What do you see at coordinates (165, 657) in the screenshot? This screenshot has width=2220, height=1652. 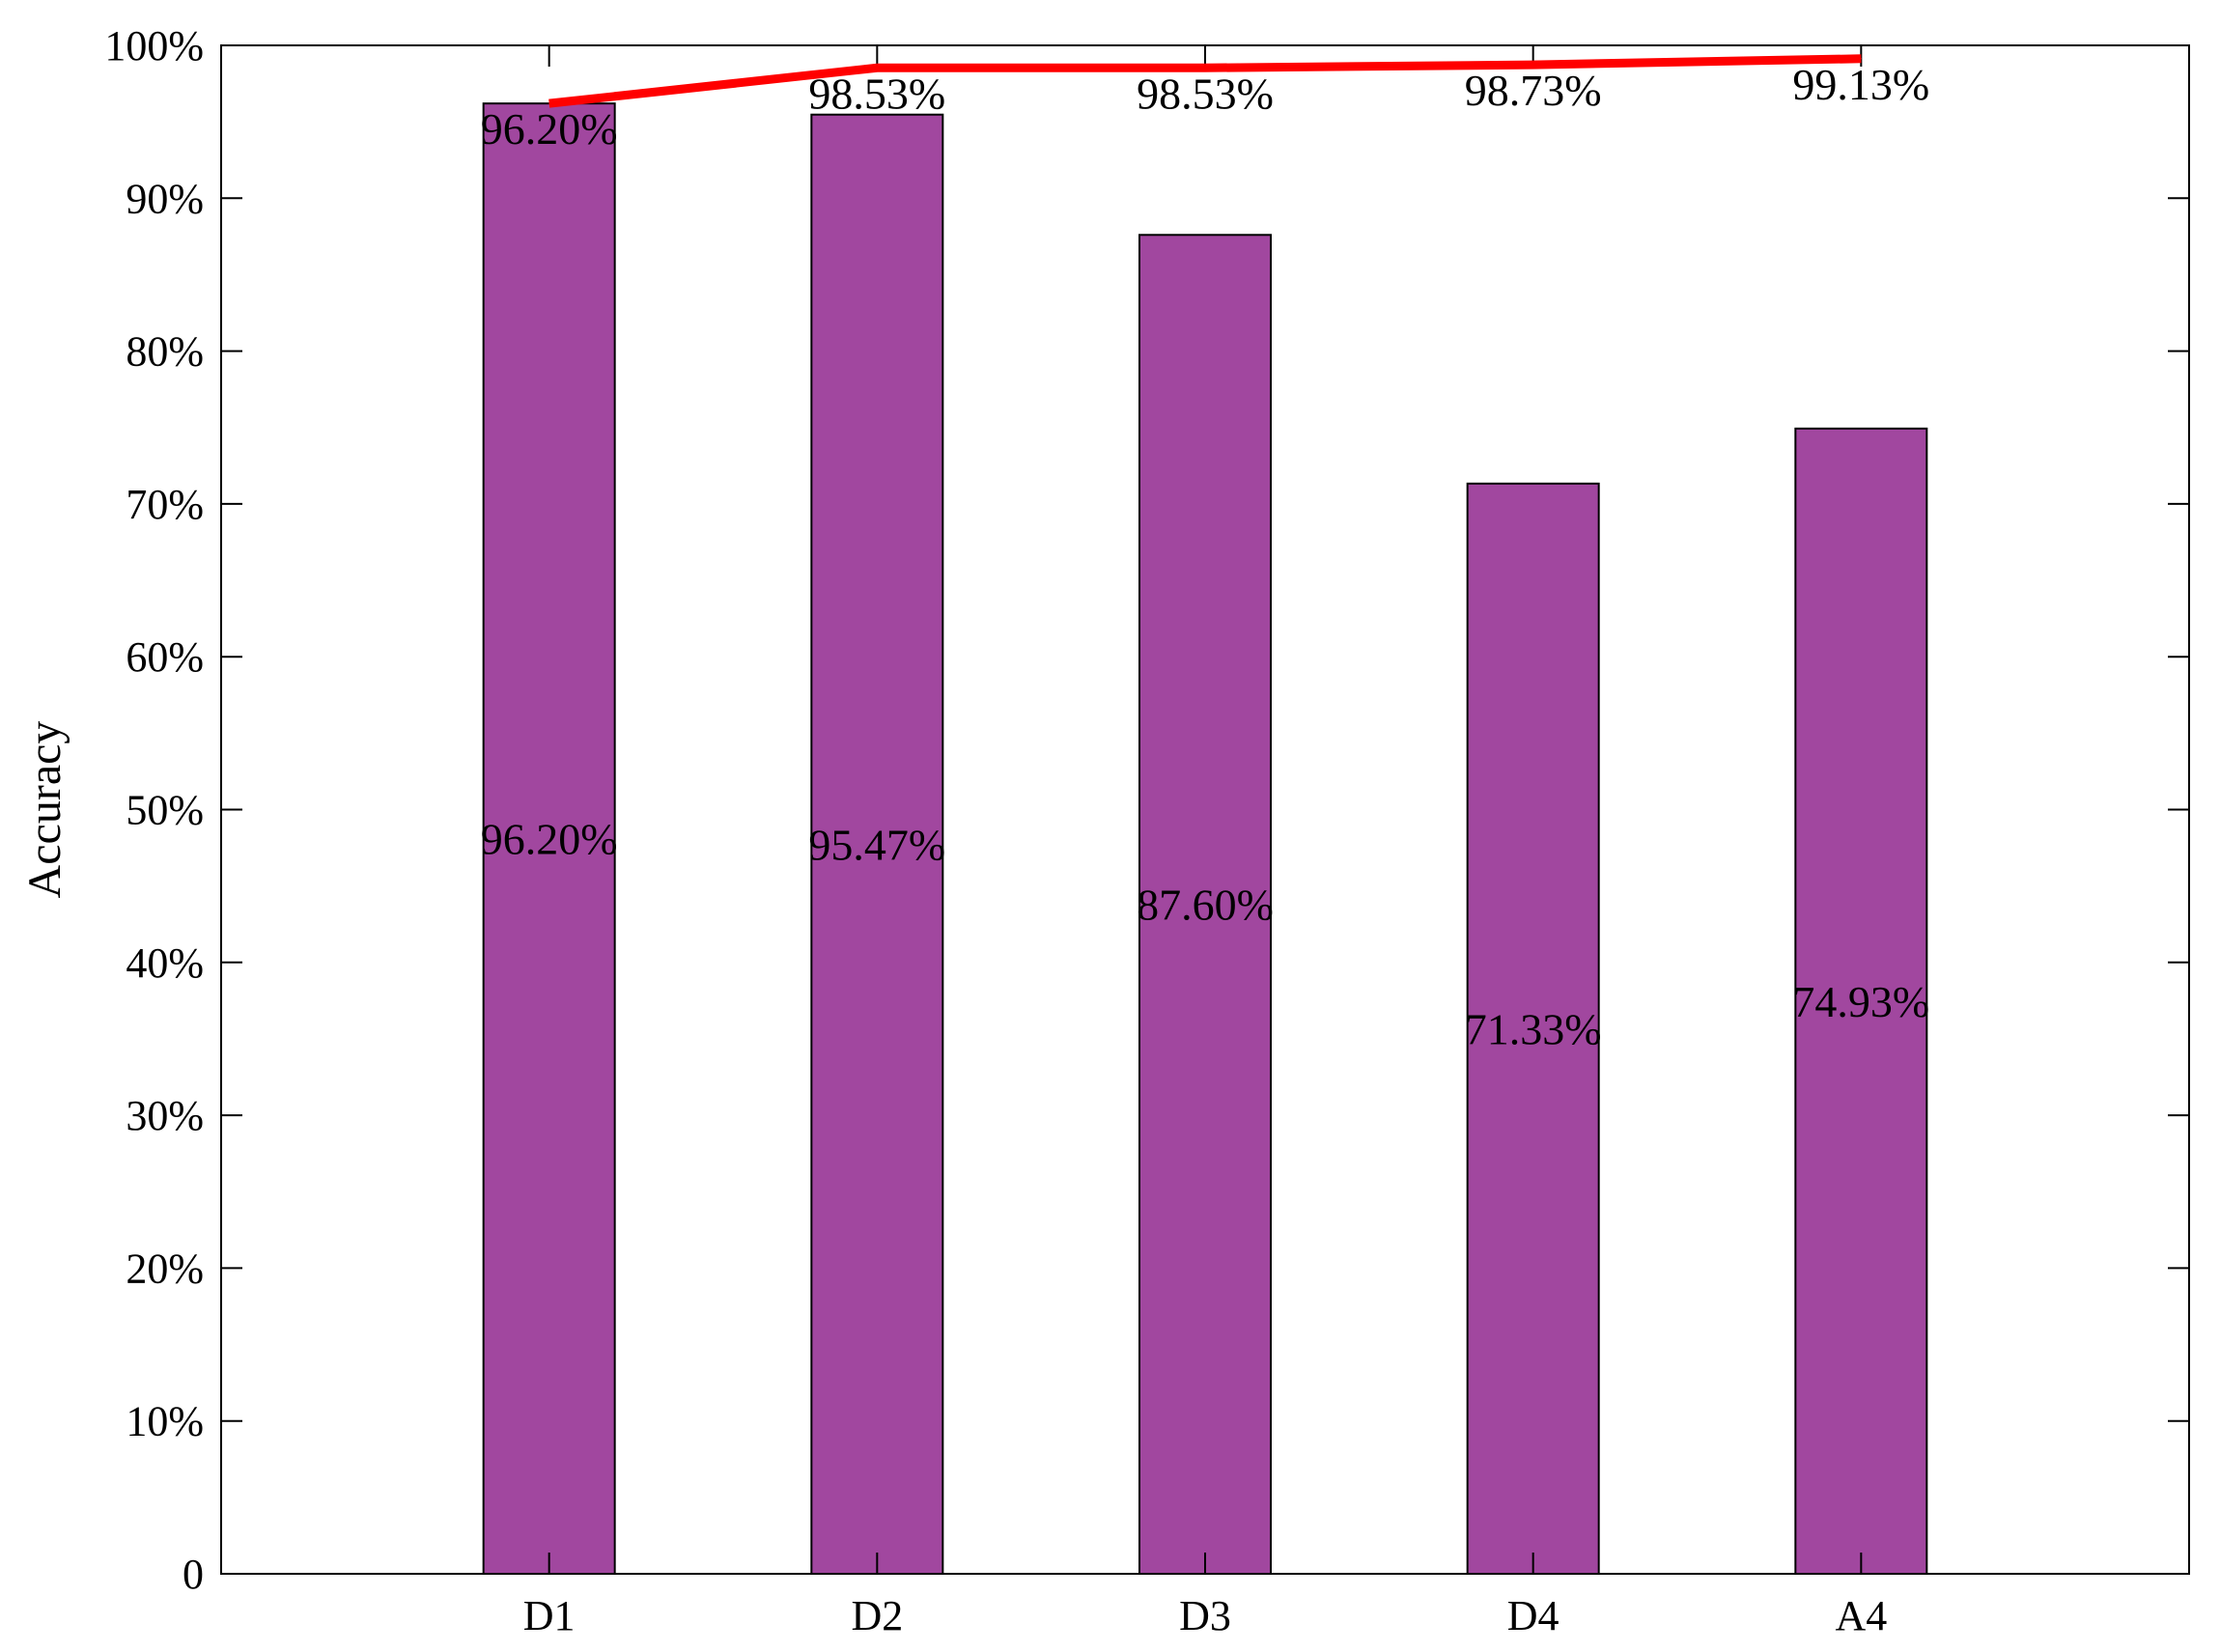 I see `y-tick-label-60: 60%` at bounding box center [165, 657].